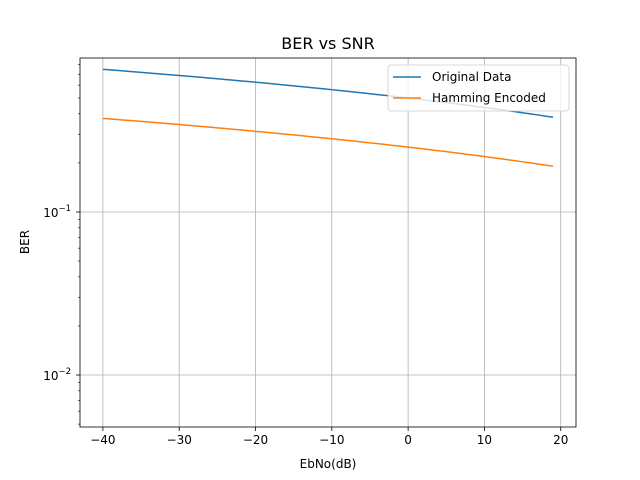  What do you see at coordinates (489, 98) in the screenshot?
I see `legend-label: Hamming Encoded` at bounding box center [489, 98].